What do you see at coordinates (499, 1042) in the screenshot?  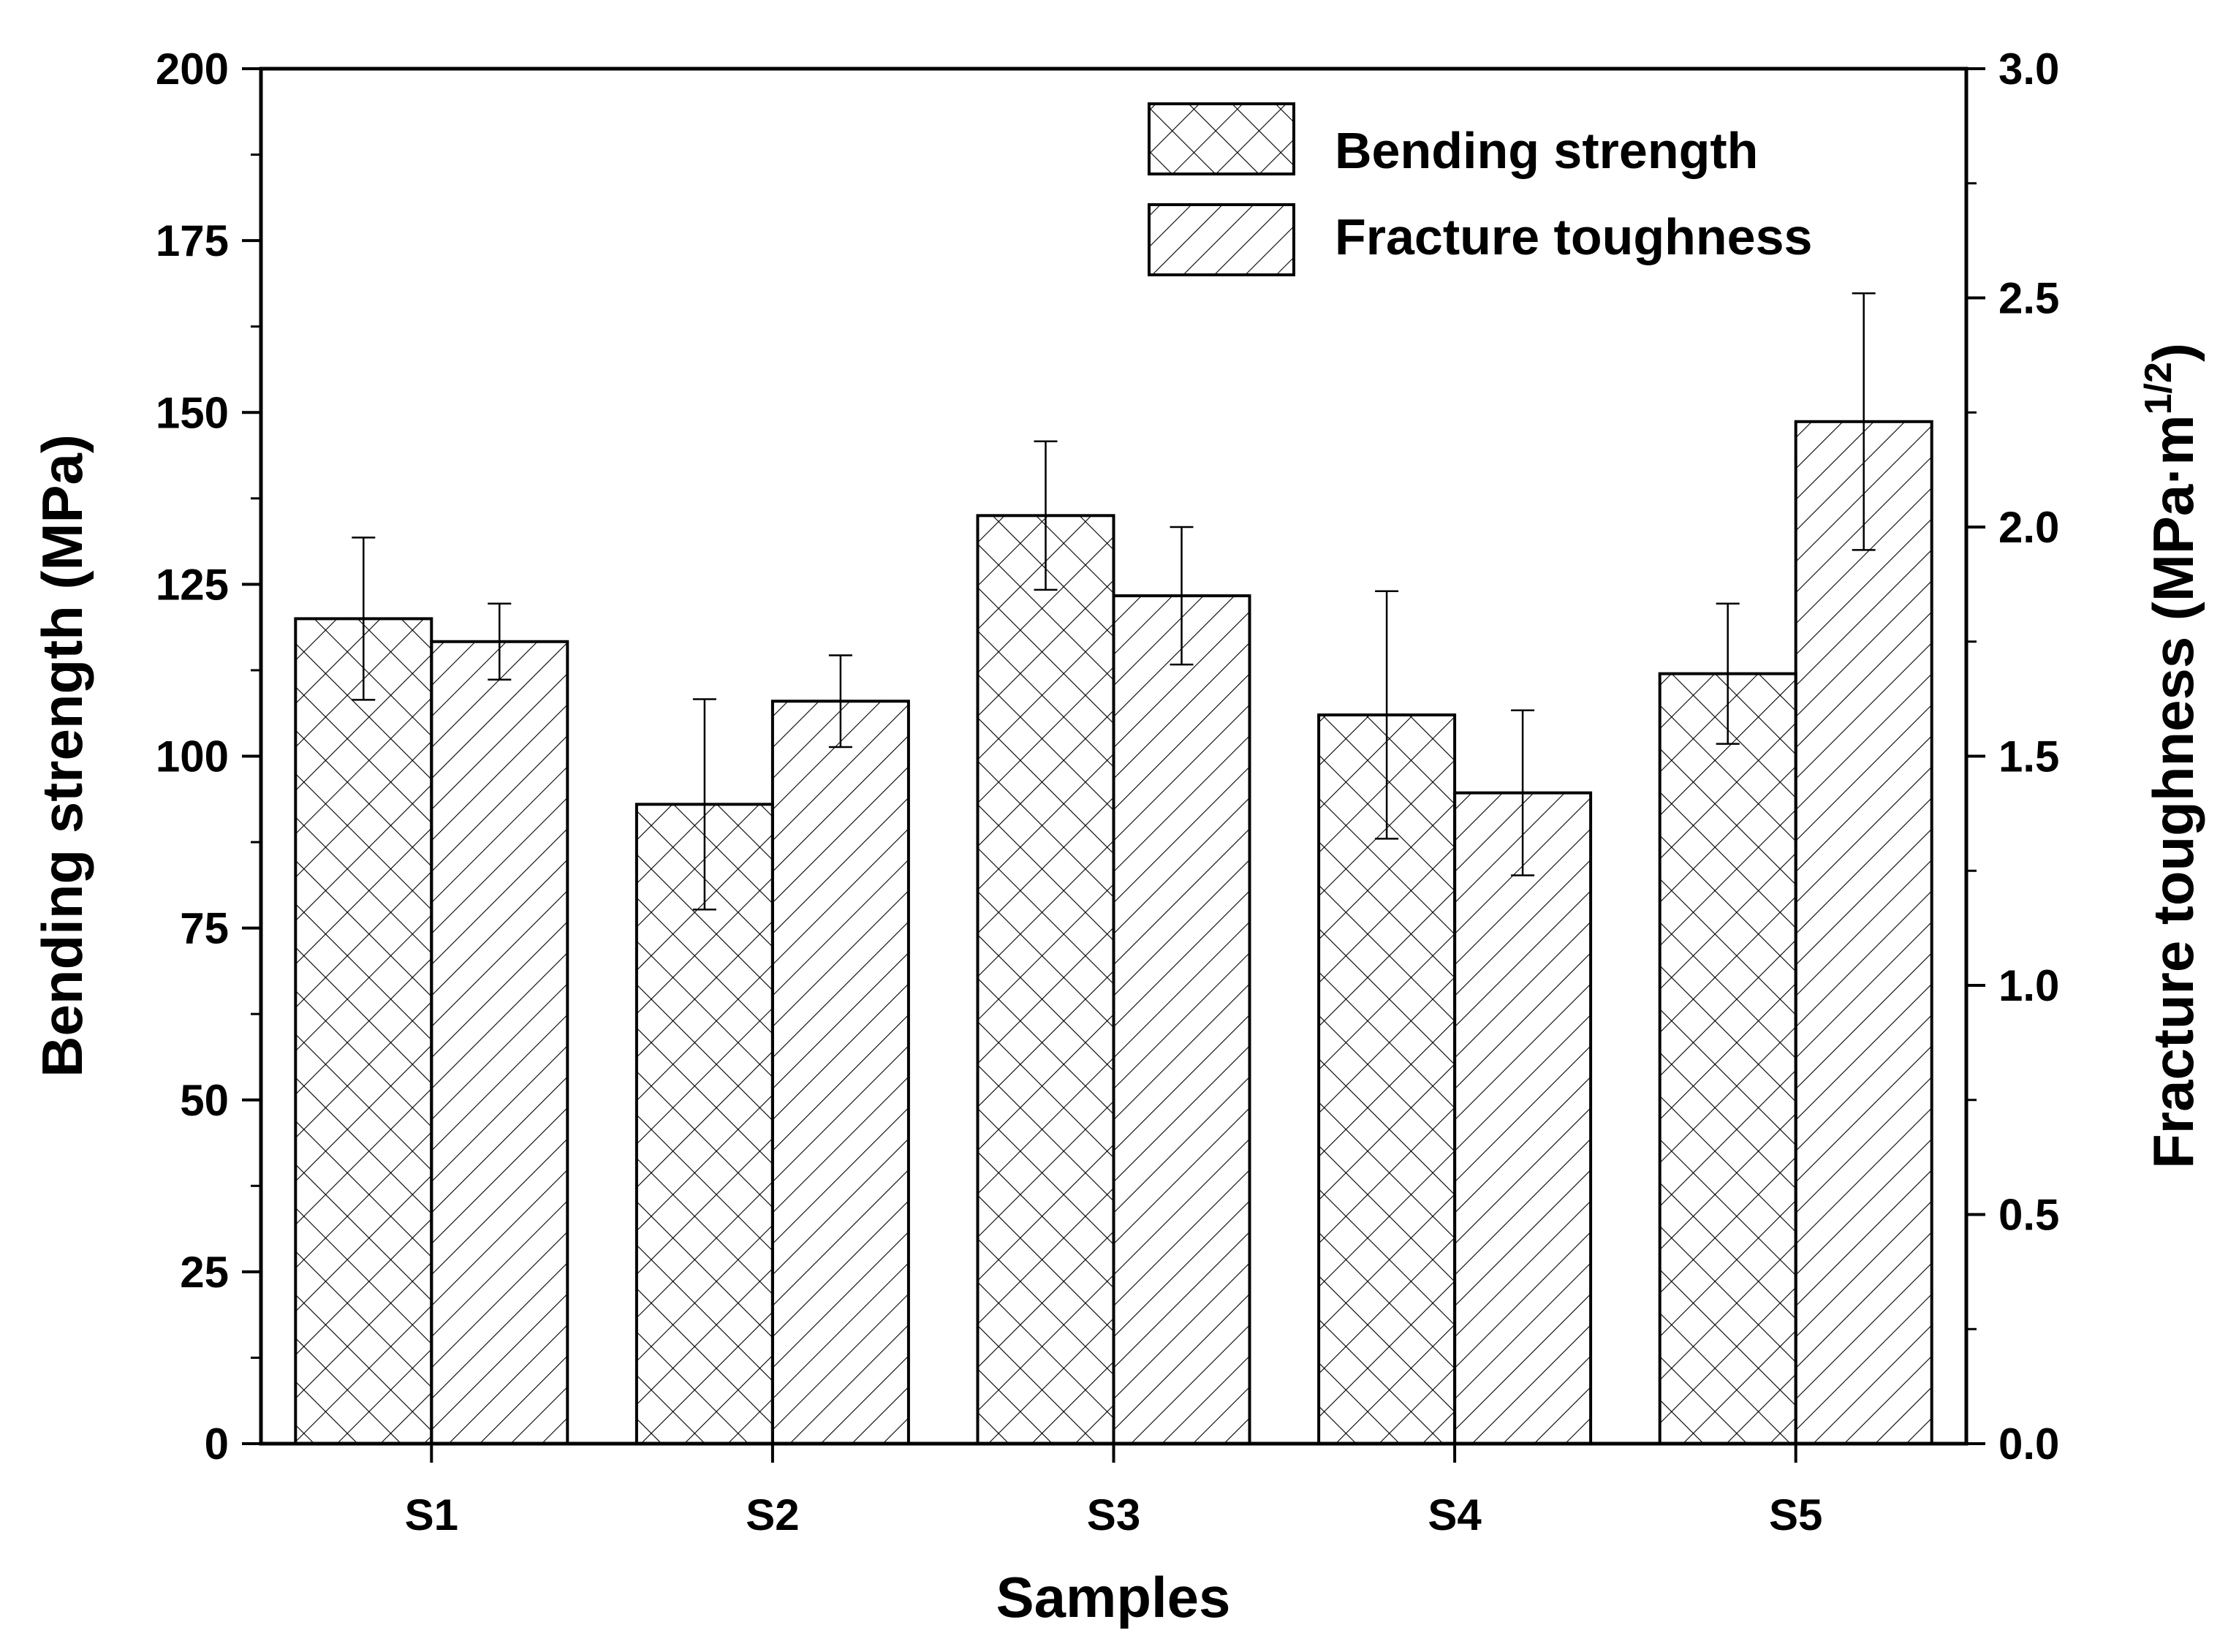 I see `bar-fracture-toughness-s1` at bounding box center [499, 1042].